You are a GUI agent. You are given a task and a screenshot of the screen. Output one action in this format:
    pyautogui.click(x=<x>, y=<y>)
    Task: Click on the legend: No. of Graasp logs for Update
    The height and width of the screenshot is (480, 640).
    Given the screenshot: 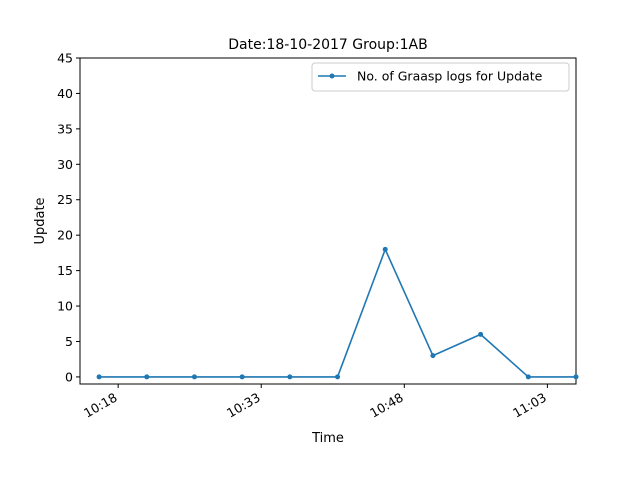 What is the action you would take?
    pyautogui.click(x=440, y=77)
    